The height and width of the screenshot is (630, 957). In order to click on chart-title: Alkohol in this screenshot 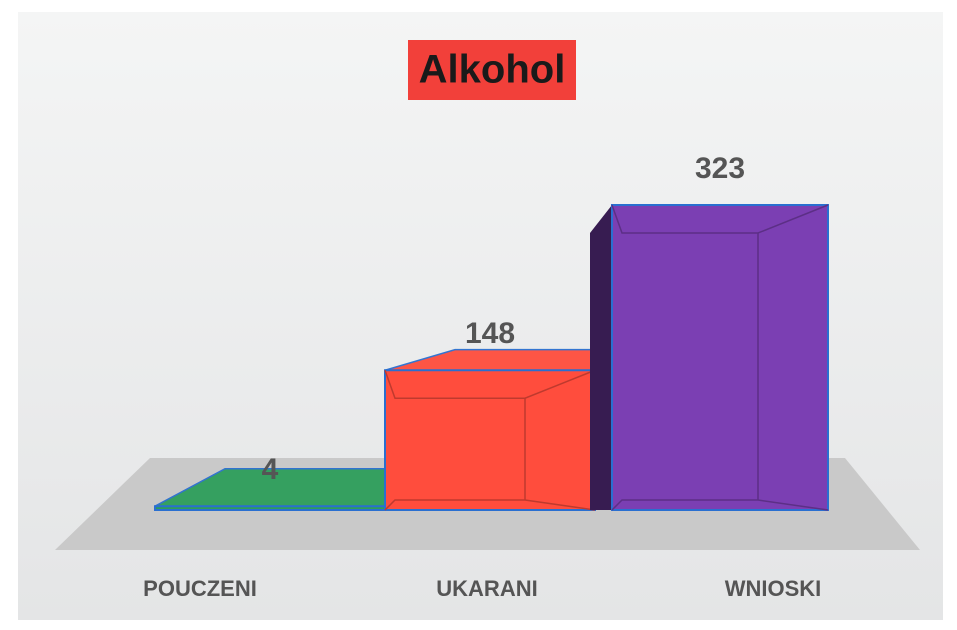, I will do `click(492, 70)`.